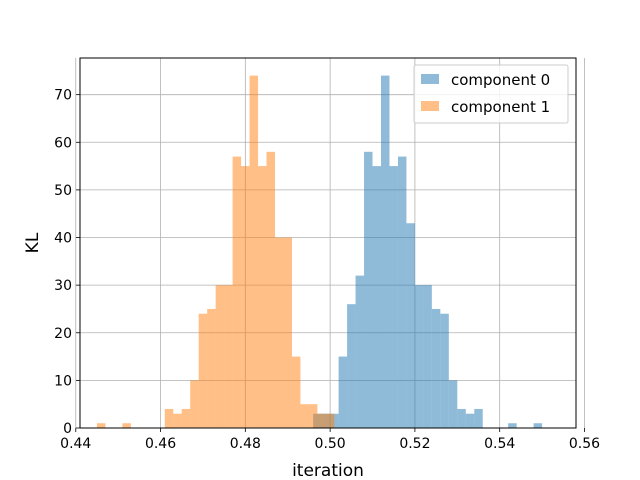  What do you see at coordinates (500, 107) in the screenshot?
I see `legend-label-component-1: component 1` at bounding box center [500, 107].